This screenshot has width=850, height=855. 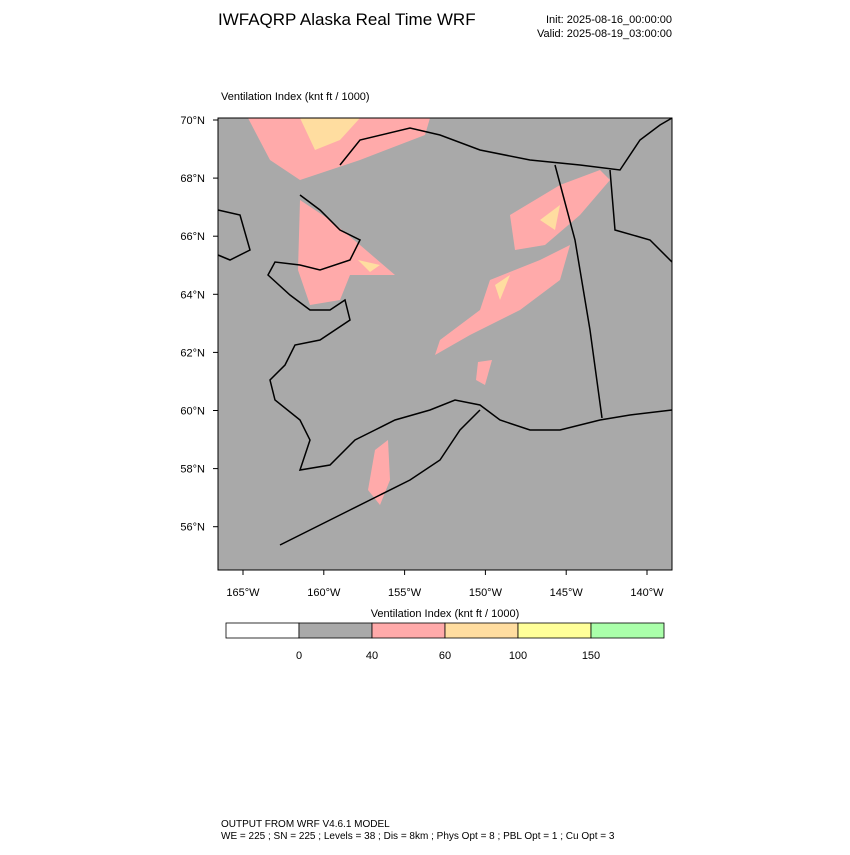 What do you see at coordinates (324, 593) in the screenshot?
I see `lon-label: 160°W` at bounding box center [324, 593].